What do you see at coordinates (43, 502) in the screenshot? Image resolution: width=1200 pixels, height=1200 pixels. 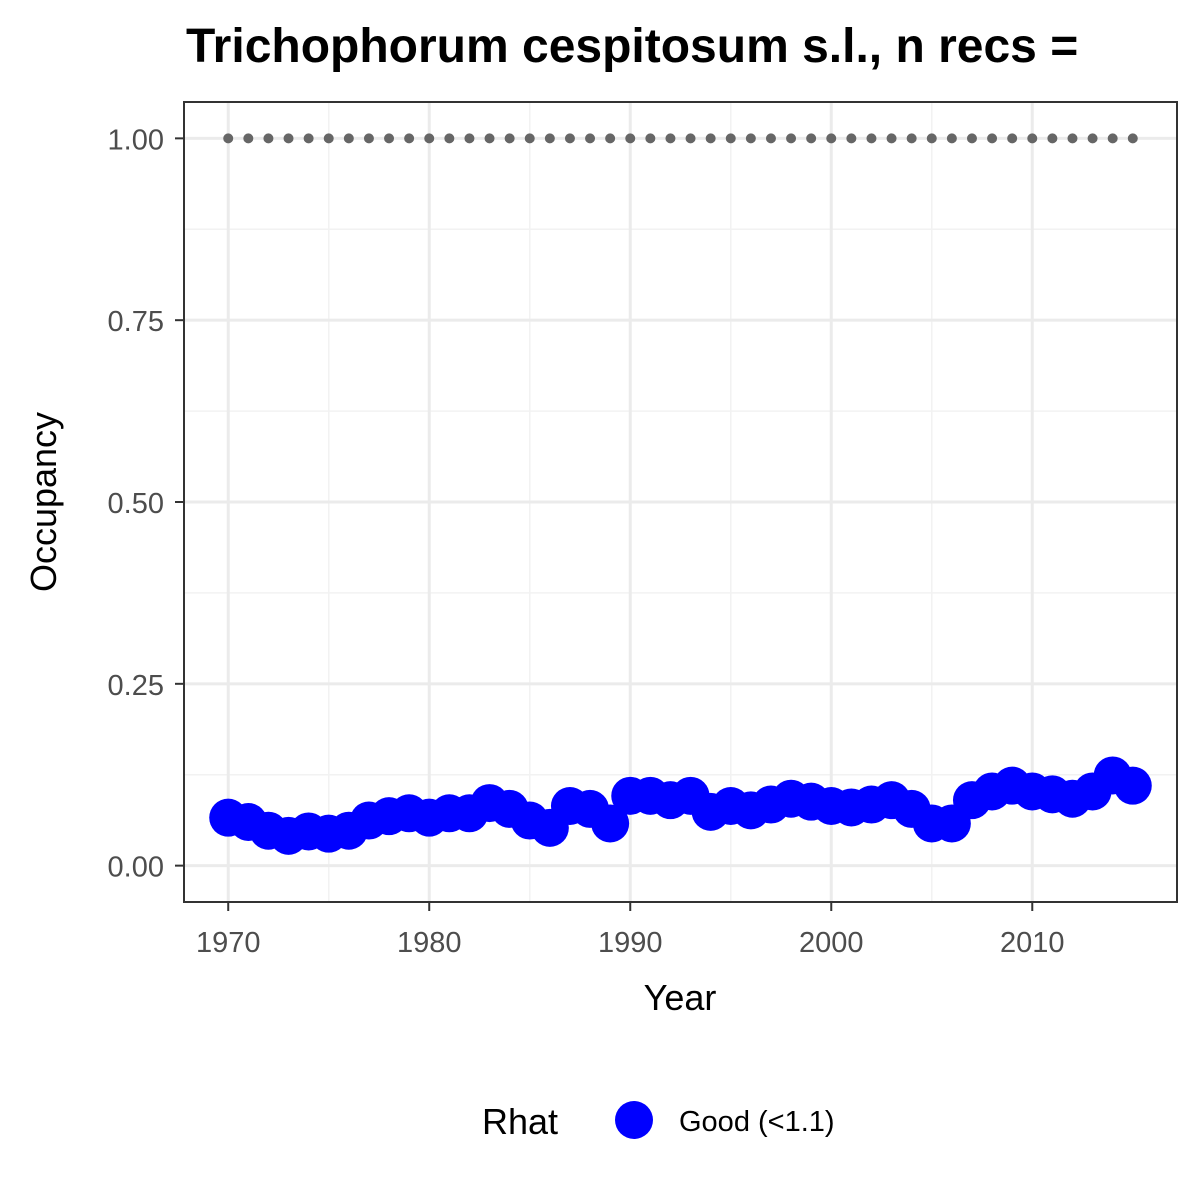 I see `y-axis-title: Occupancy` at bounding box center [43, 502].